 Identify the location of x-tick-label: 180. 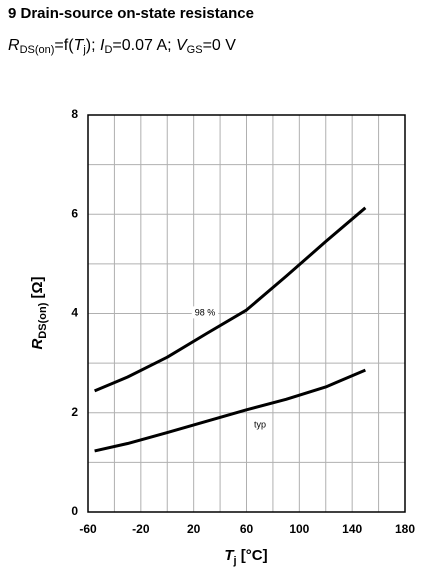
(405, 529).